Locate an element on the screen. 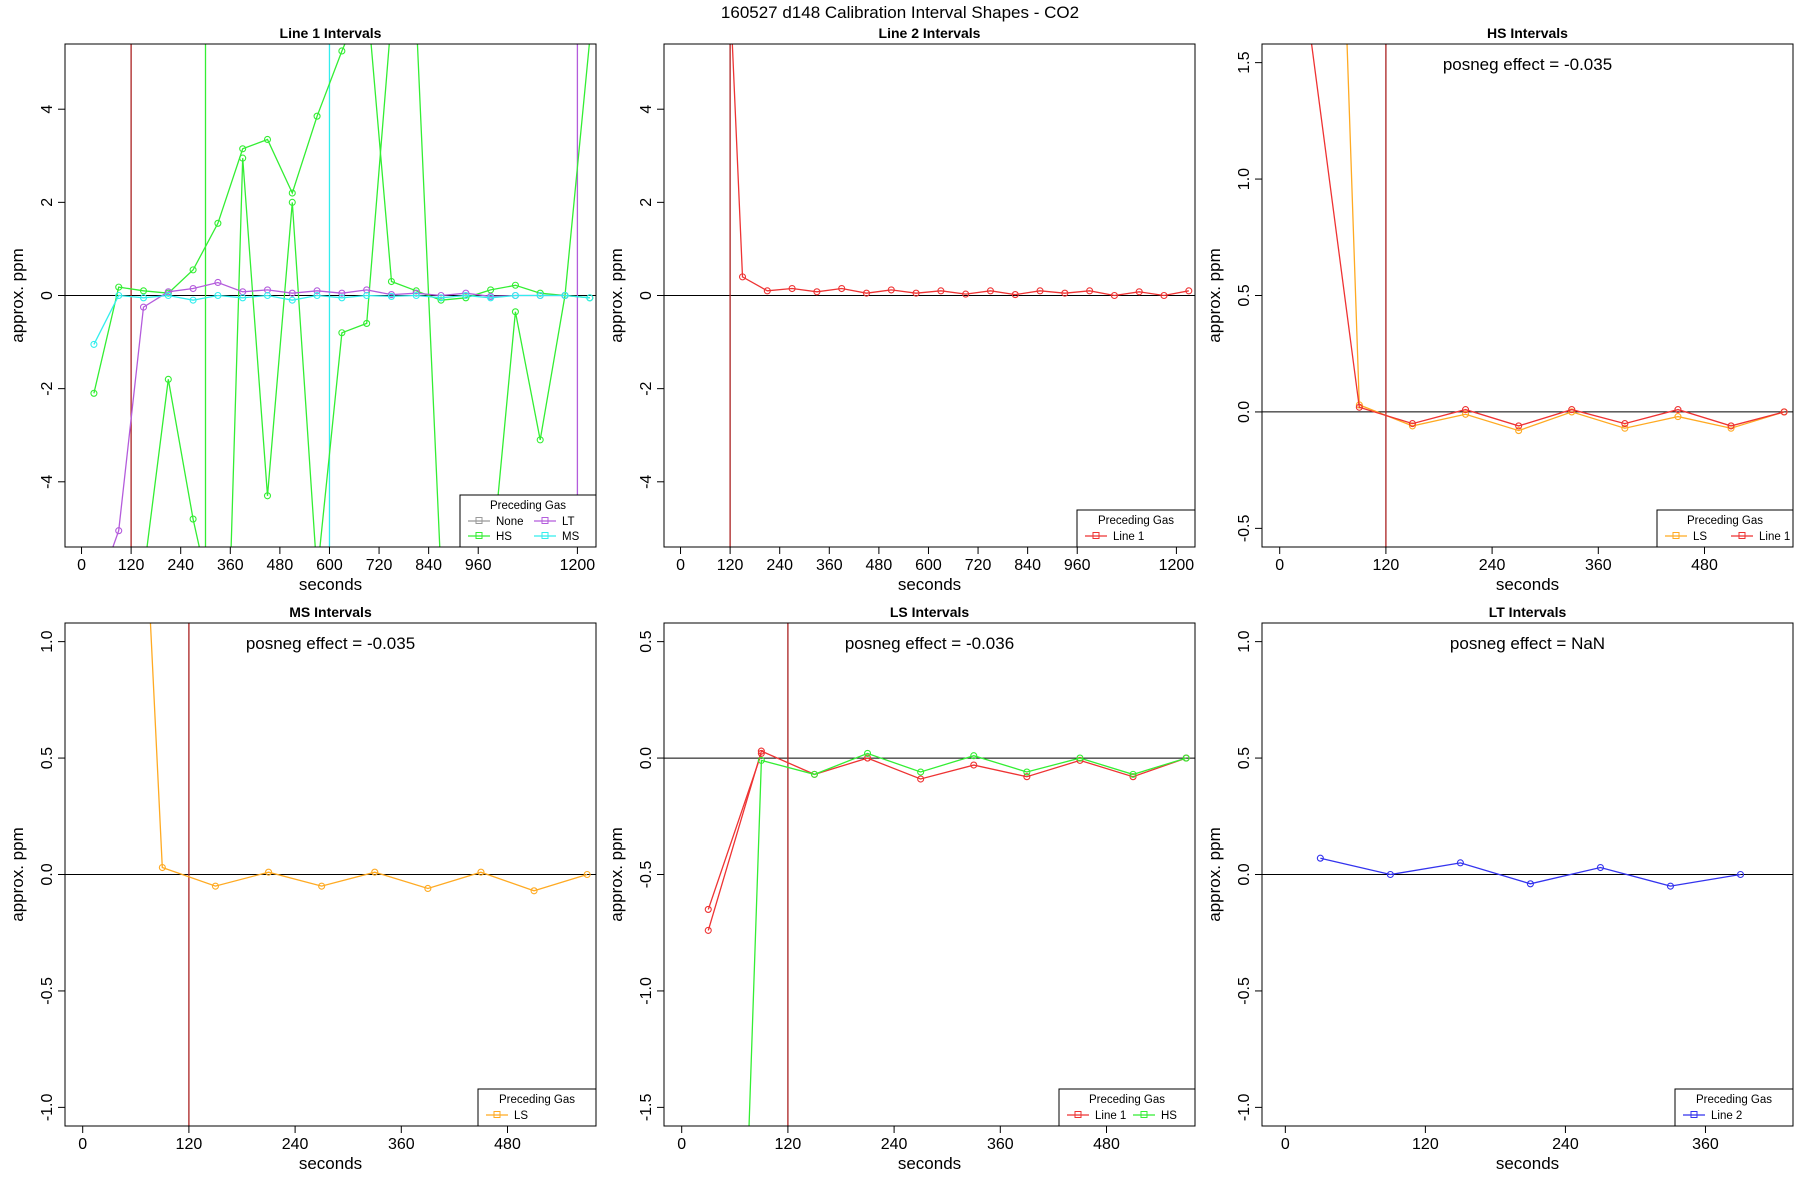  panel-title: MS Intervals is located at coordinates (330, 612).